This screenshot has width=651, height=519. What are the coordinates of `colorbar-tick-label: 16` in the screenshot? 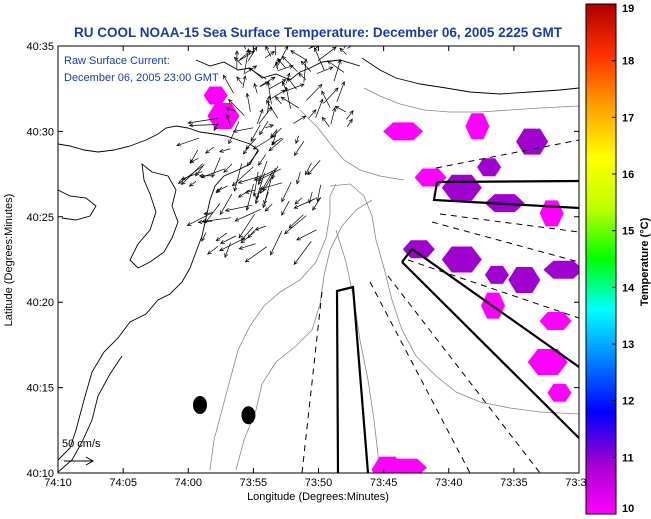 It's located at (628, 175).